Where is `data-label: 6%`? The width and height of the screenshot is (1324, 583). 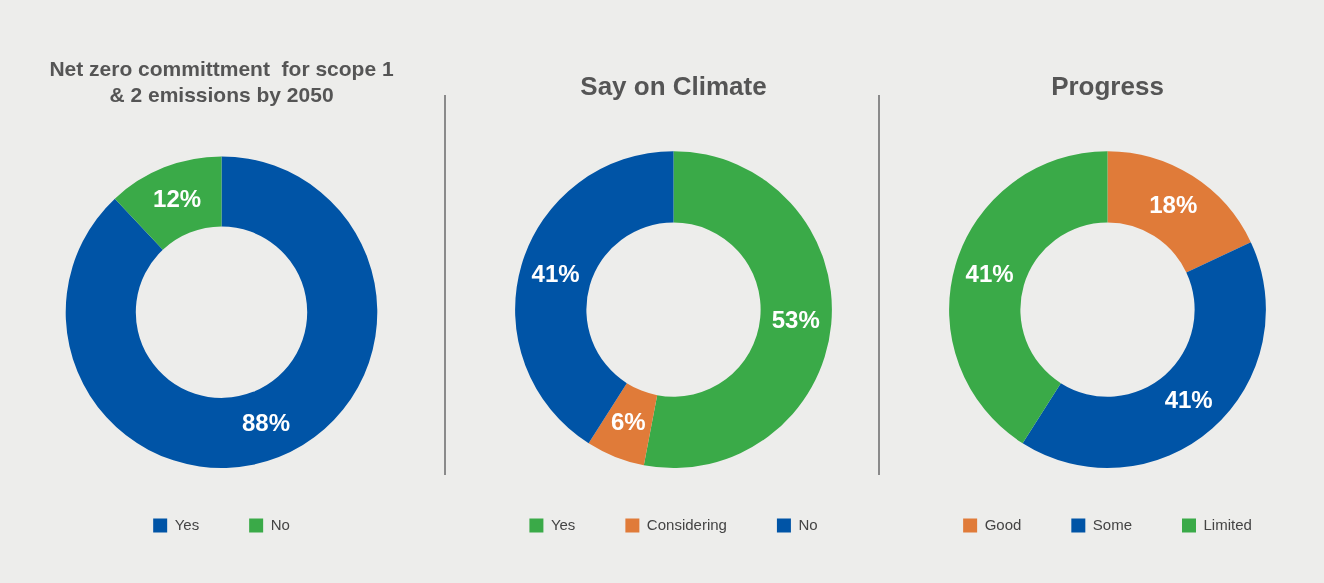 data-label: 6% is located at coordinates (628, 422).